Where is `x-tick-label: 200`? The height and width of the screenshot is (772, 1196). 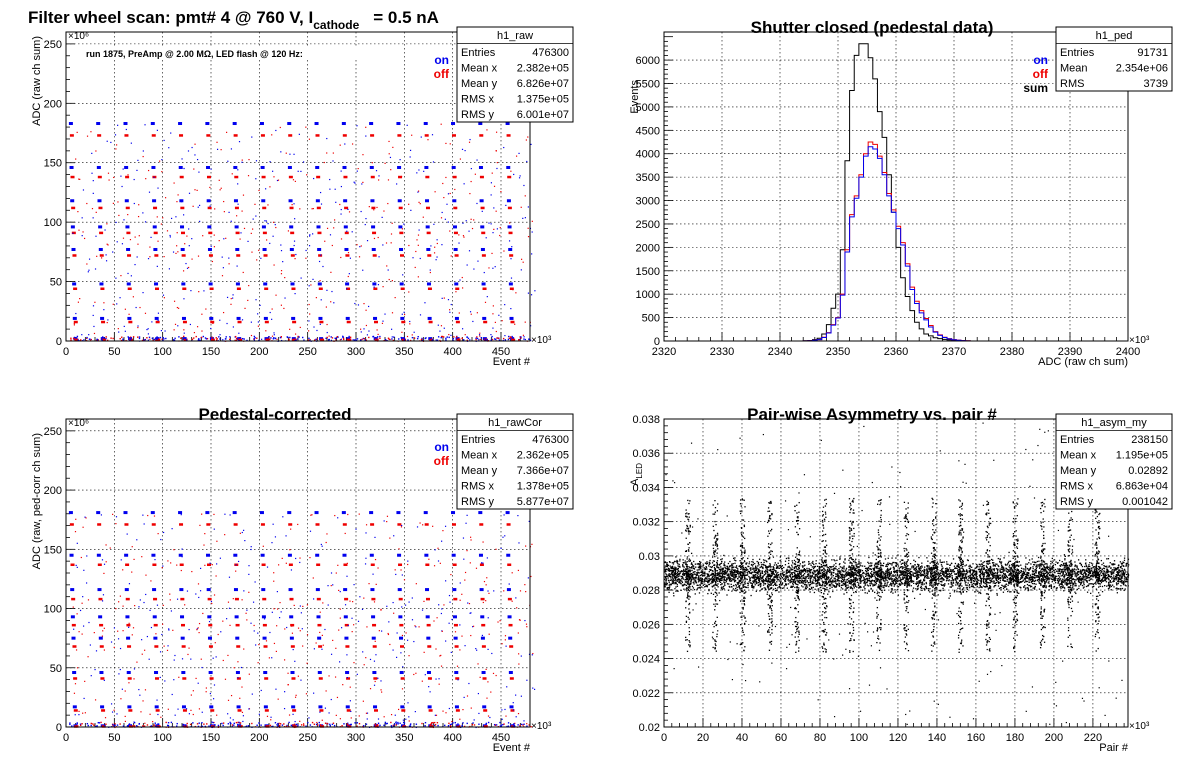
x-tick-label: 200 is located at coordinates (1054, 738).